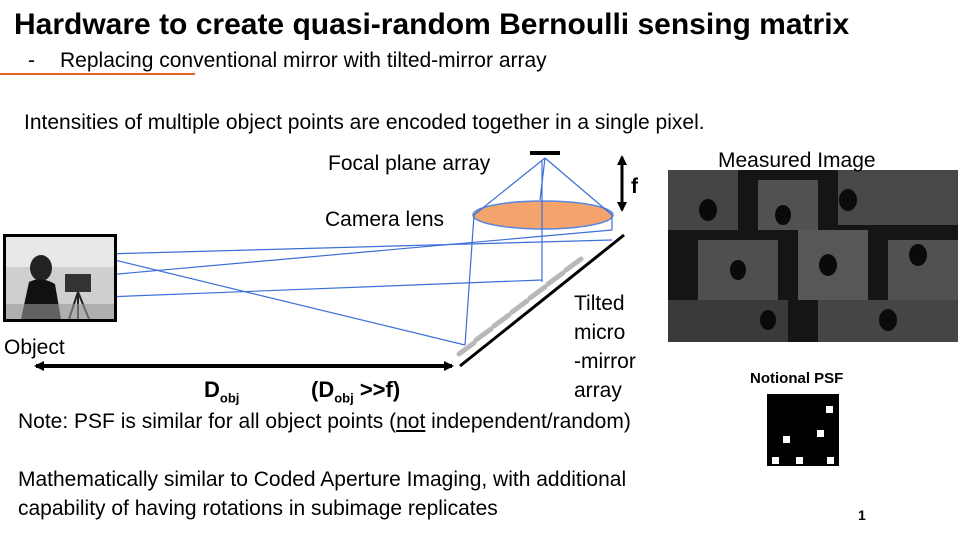 This screenshot has height=540, width=960. What do you see at coordinates (229, 398) in the screenshot?
I see `d-obj-sub: obj` at bounding box center [229, 398].